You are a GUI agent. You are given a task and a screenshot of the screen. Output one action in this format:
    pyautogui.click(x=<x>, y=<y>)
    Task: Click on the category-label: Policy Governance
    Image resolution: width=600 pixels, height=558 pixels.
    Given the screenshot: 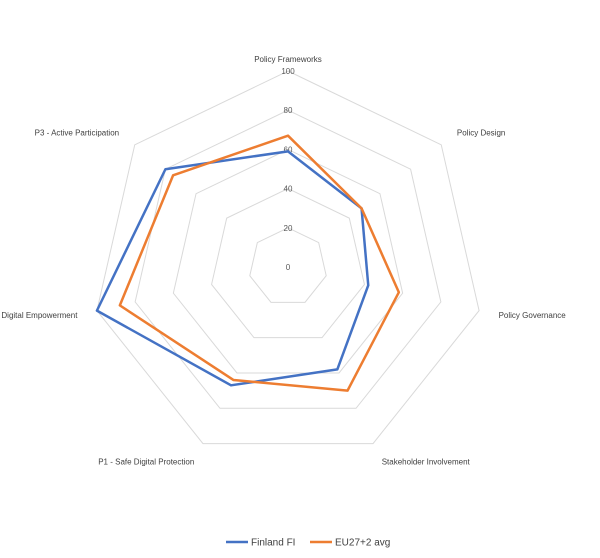 What is the action you would take?
    pyautogui.click(x=533, y=315)
    